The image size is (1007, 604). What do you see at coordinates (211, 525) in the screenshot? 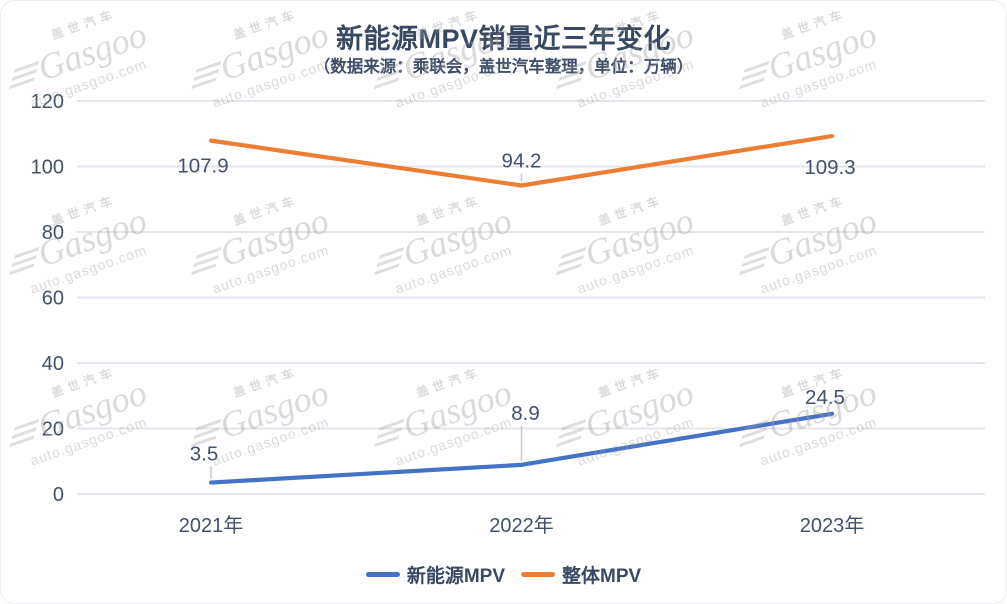
I see `x-tick-label: 2021年` at bounding box center [211, 525].